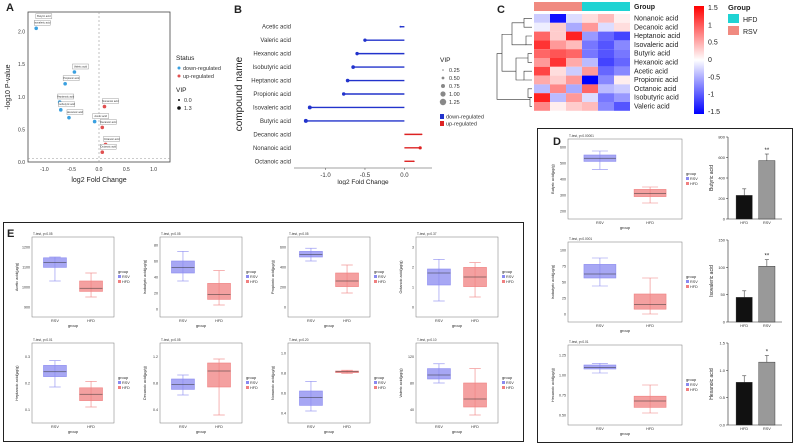 This screenshot has height=447, width=796. Describe the element at coordinates (273, 382) in the screenshot. I see `boxplot-ylabel: Nonanoic acid(µg/g)` at that location.